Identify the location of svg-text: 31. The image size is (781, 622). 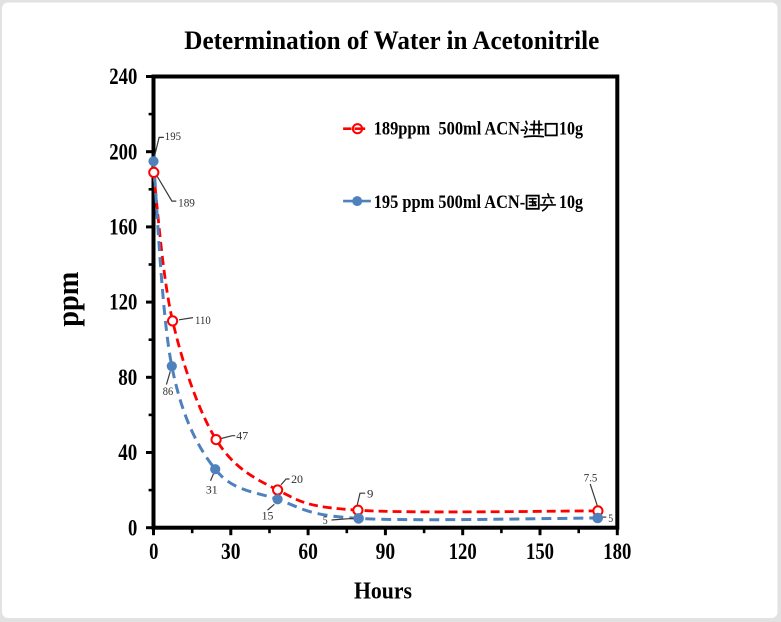
(212, 490).